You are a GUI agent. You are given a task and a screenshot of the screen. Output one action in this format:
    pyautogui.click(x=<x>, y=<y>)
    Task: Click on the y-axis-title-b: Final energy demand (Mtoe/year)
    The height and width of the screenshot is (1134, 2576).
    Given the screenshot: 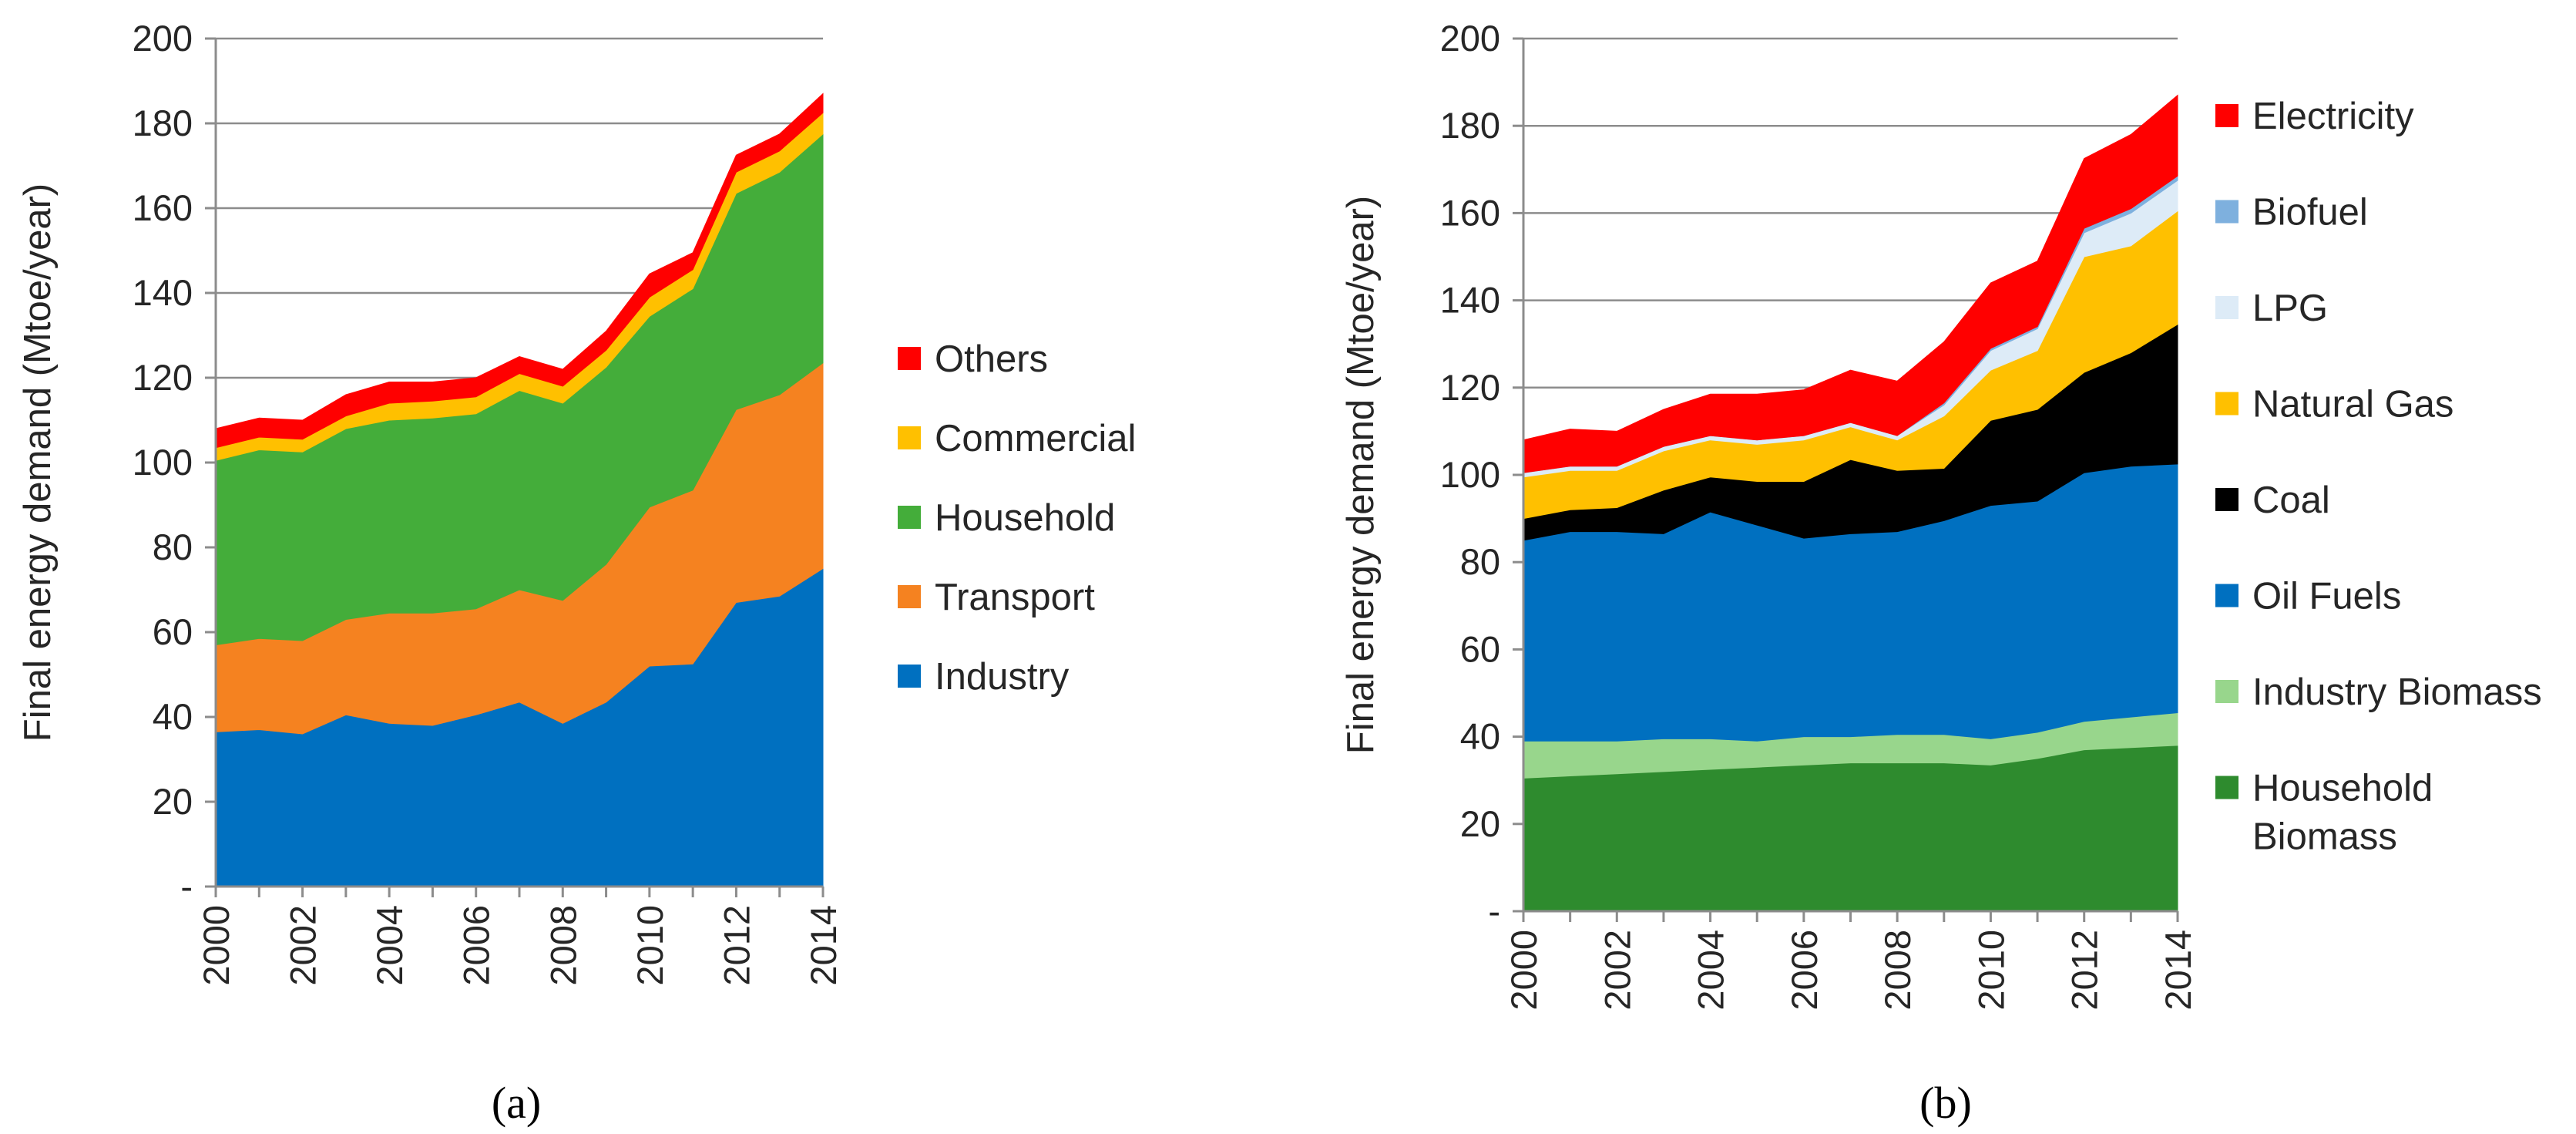 What is the action you would take?
    pyautogui.click(x=1361, y=475)
    